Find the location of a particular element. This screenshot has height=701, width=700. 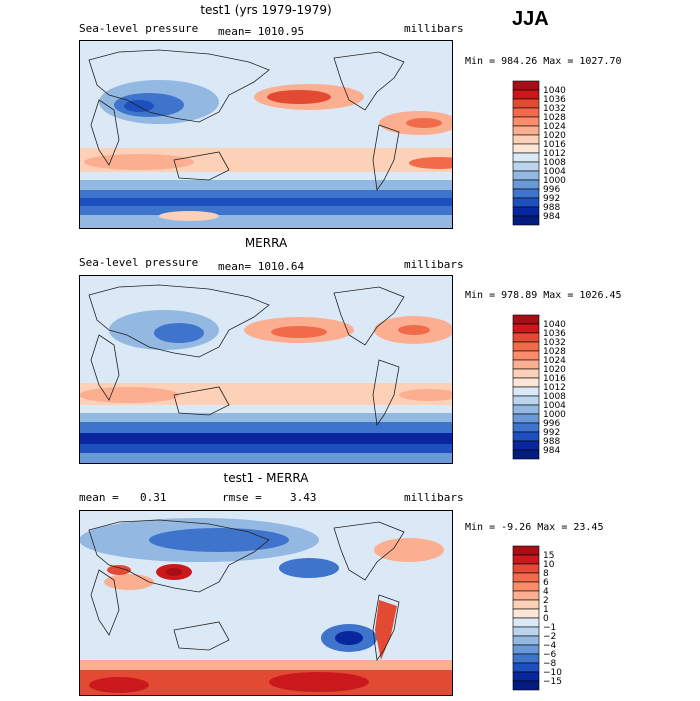

panel3-minmax: Min = -9.26 Max = 23.45 is located at coordinates (534, 527).